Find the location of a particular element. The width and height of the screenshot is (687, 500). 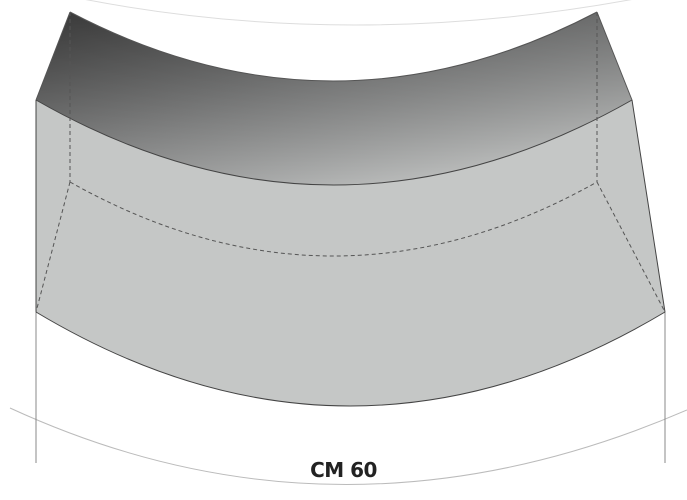

hidden-edge-right-diagonal is located at coordinates (631, 247).